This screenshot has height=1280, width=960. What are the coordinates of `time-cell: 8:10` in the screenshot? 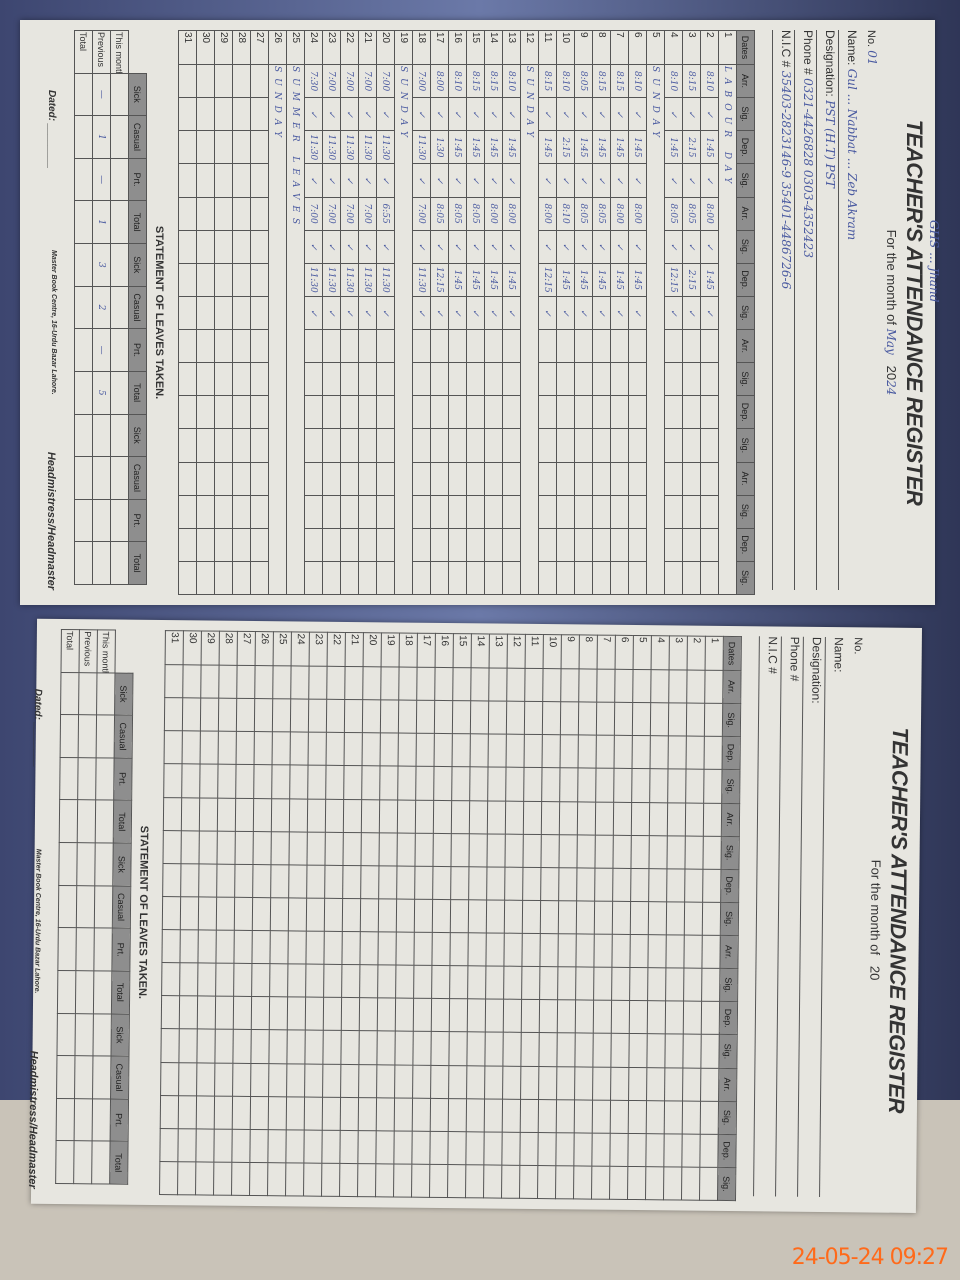 It's located at (673, 81).